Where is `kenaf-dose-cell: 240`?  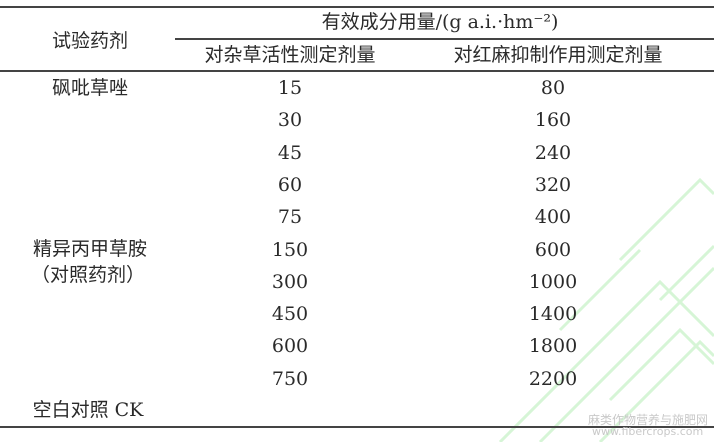
kenaf-dose-cell: 240 is located at coordinates (553, 152).